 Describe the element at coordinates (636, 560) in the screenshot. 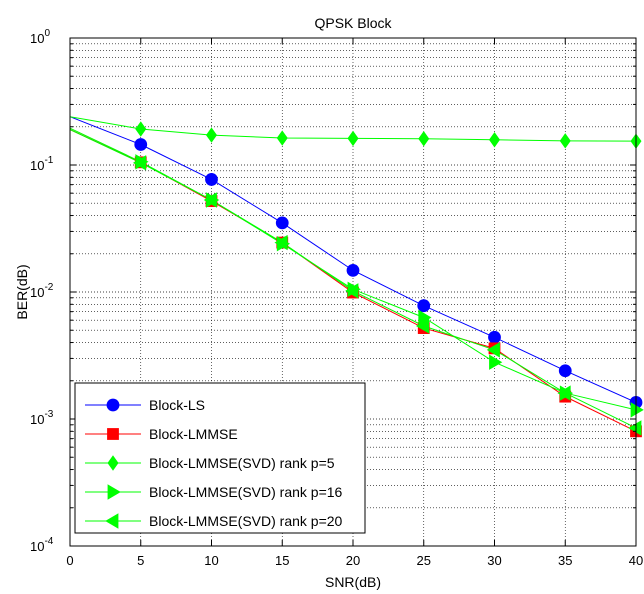

I see `x-tick-label: 40` at that location.